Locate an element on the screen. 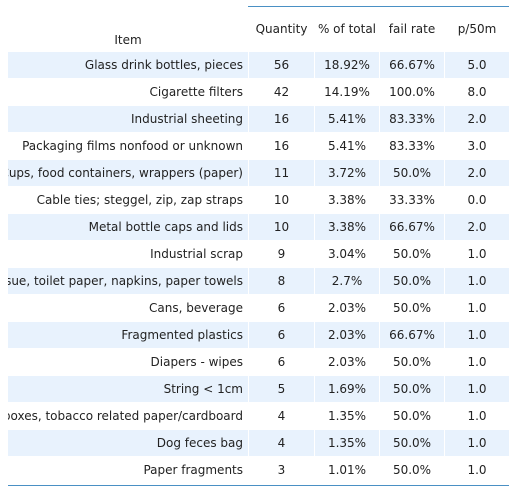  bottom-rule is located at coordinates (258, 485).